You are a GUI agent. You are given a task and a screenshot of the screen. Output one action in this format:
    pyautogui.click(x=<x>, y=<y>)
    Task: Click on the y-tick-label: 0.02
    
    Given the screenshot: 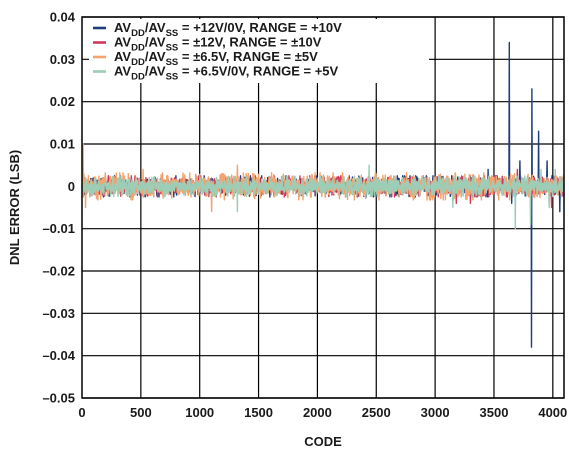 What is the action you would take?
    pyautogui.click(x=62, y=101)
    